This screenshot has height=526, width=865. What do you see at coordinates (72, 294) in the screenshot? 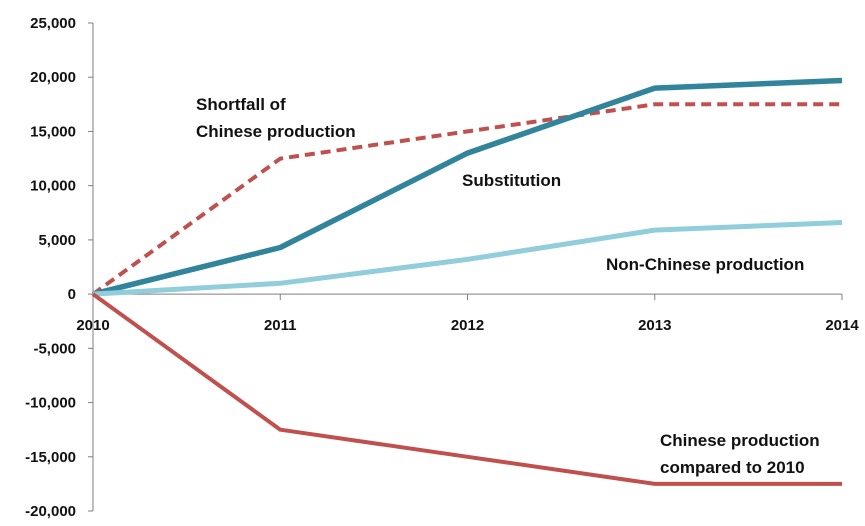
I see `y-tick-label: 0` at bounding box center [72, 294].